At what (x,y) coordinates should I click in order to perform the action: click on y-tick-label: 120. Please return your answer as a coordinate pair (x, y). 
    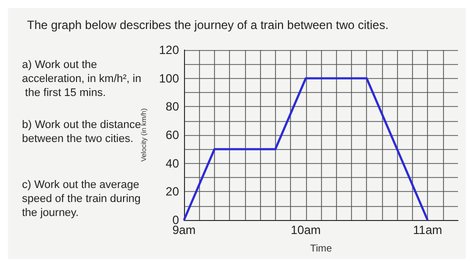
    Looking at the image, I should click on (169, 50).